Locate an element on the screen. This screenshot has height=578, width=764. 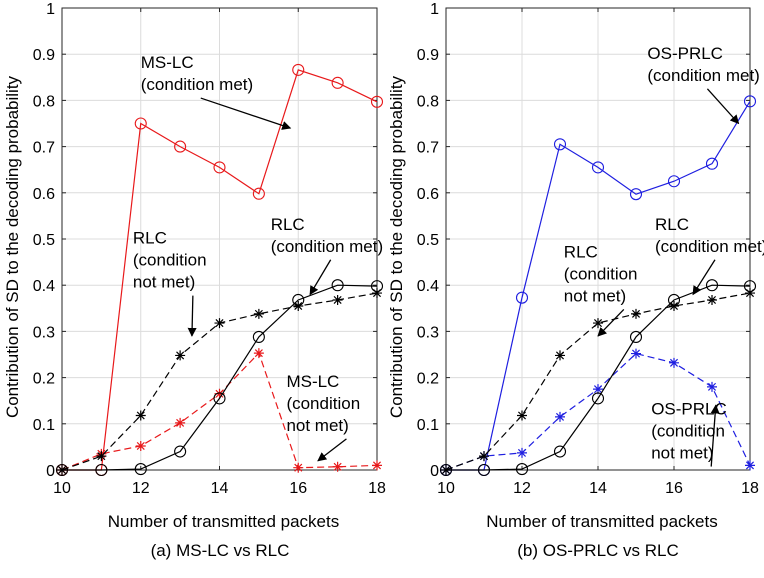
annotation: OS-PRLC (condition met) is located at coordinates (703, 84).